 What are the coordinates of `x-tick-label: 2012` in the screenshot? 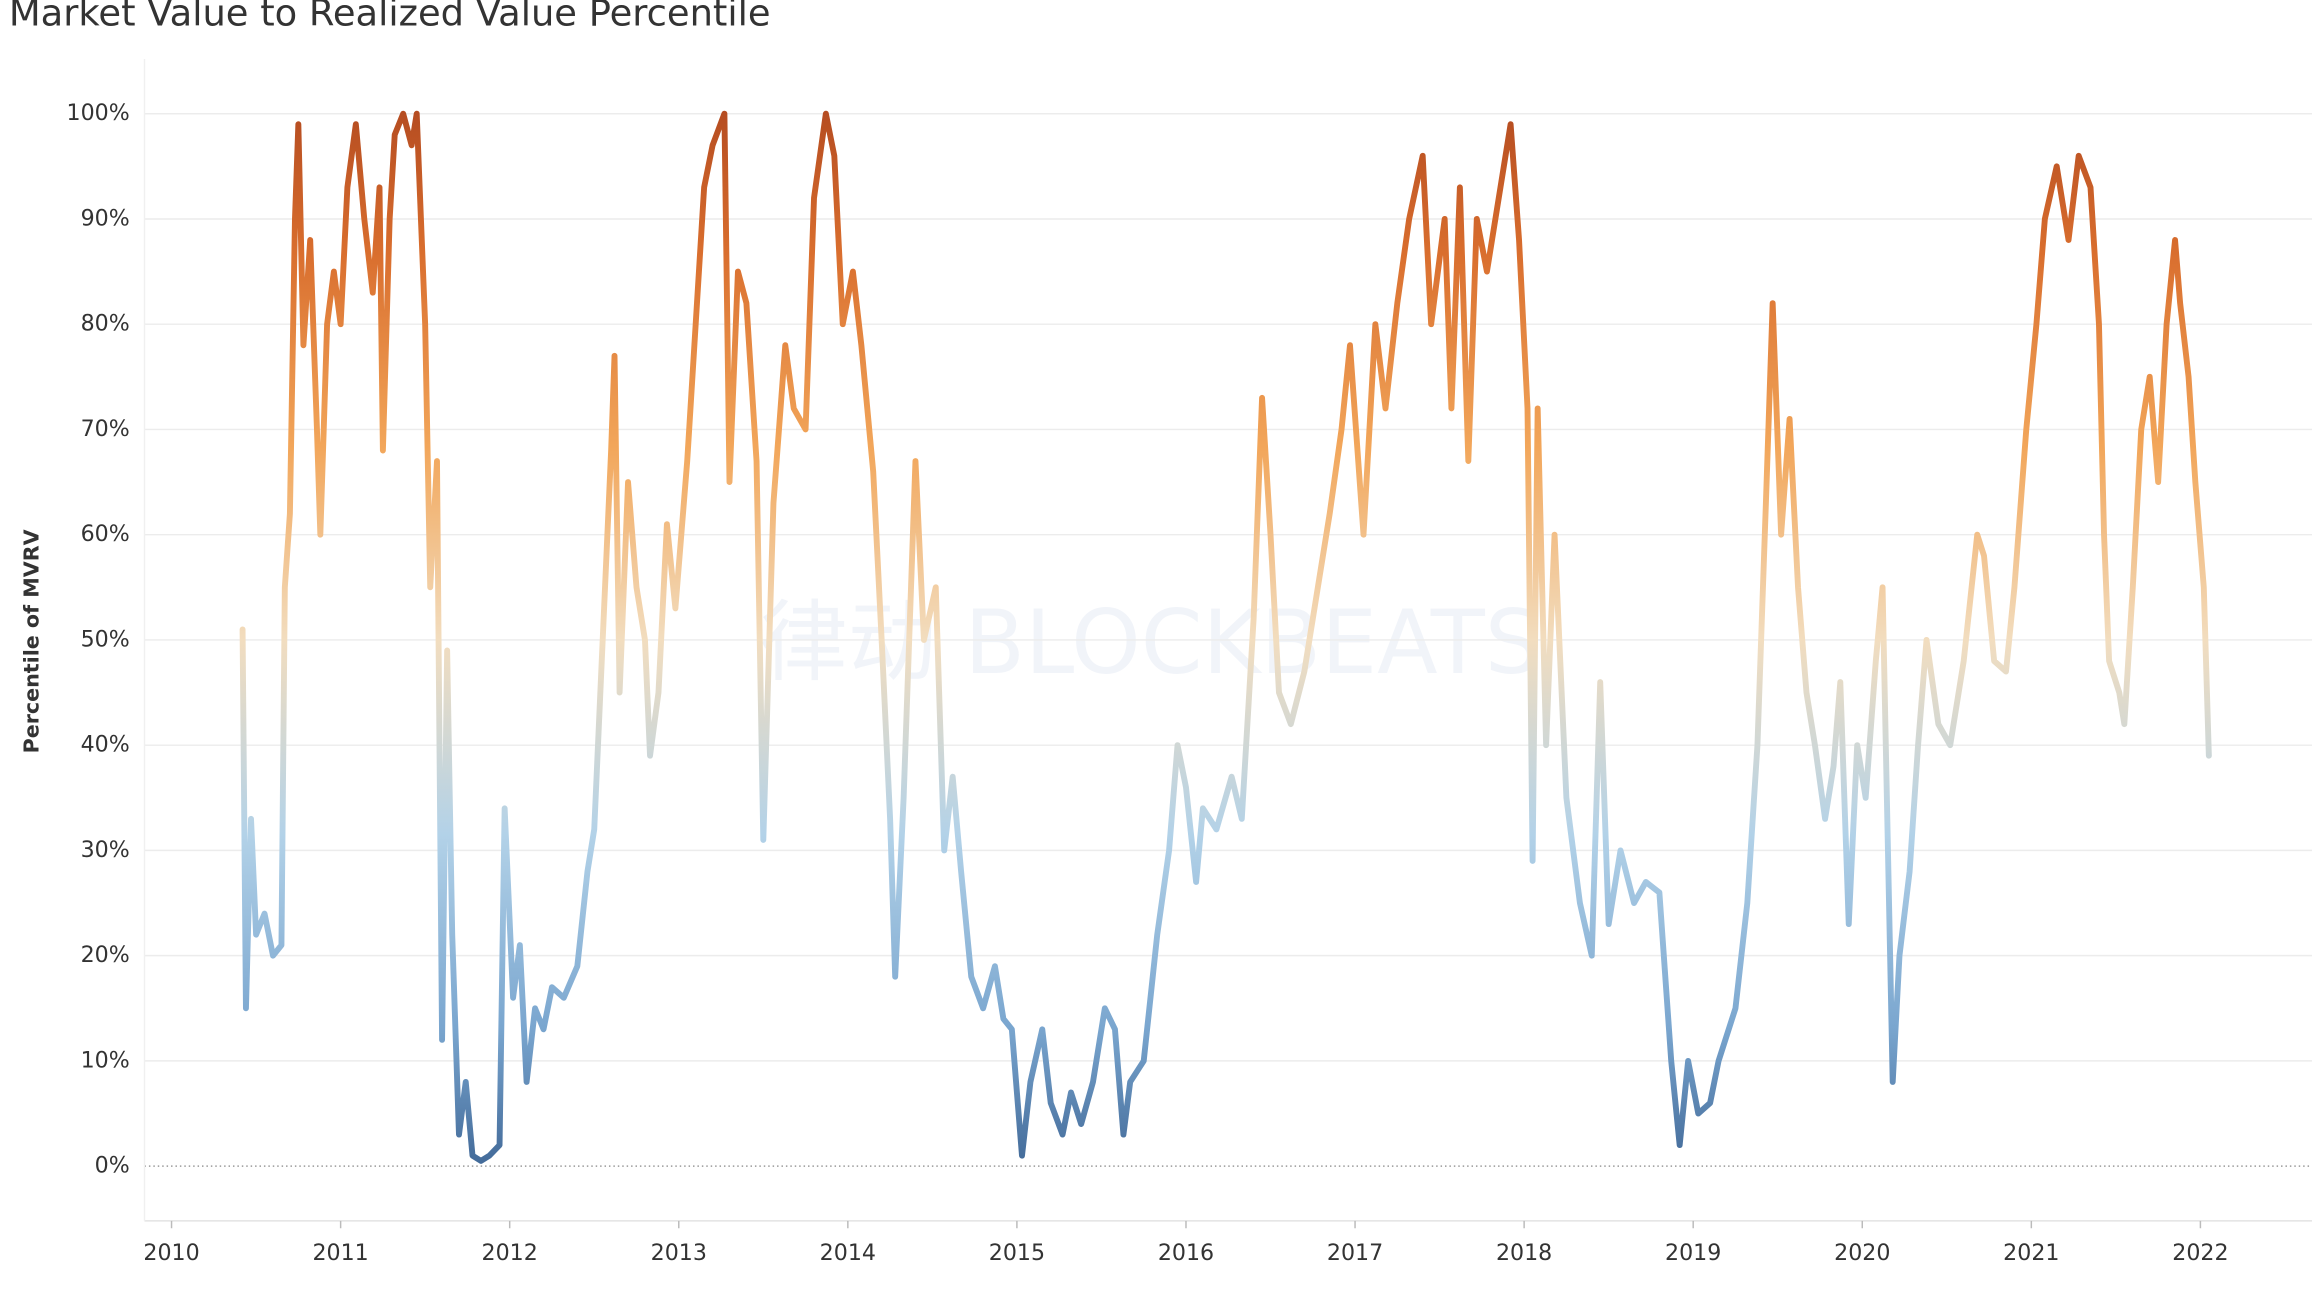 It's located at (510, 1253).